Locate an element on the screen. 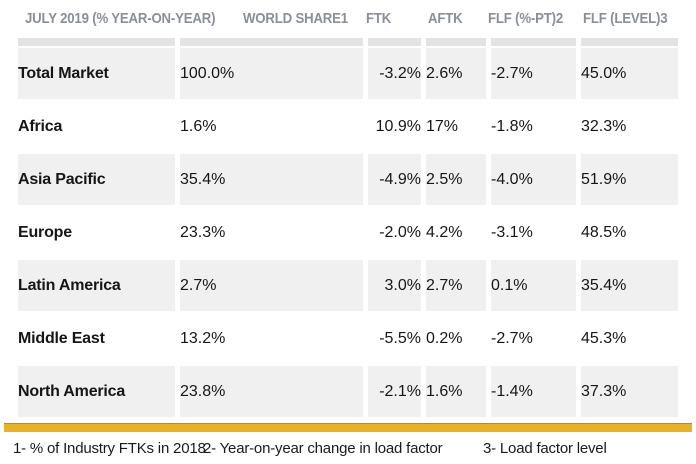 The width and height of the screenshot is (696, 464). header-flf-level: FLF (LEVEL)3 is located at coordinates (625, 18).